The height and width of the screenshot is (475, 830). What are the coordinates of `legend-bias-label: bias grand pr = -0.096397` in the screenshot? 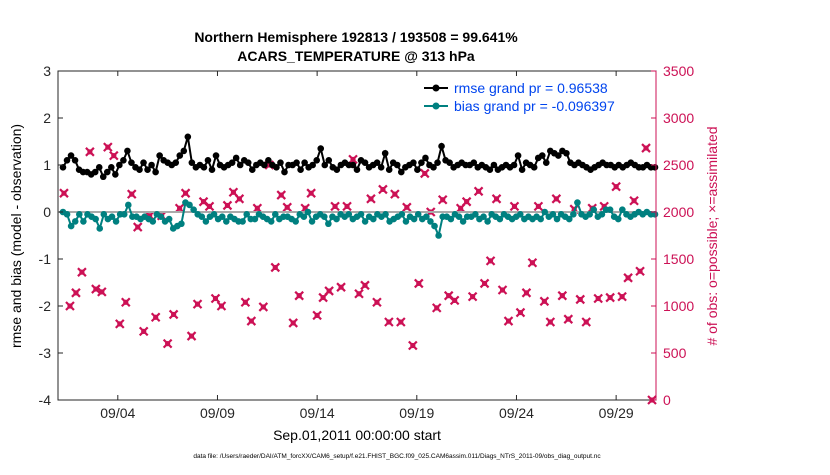 It's located at (534, 106).